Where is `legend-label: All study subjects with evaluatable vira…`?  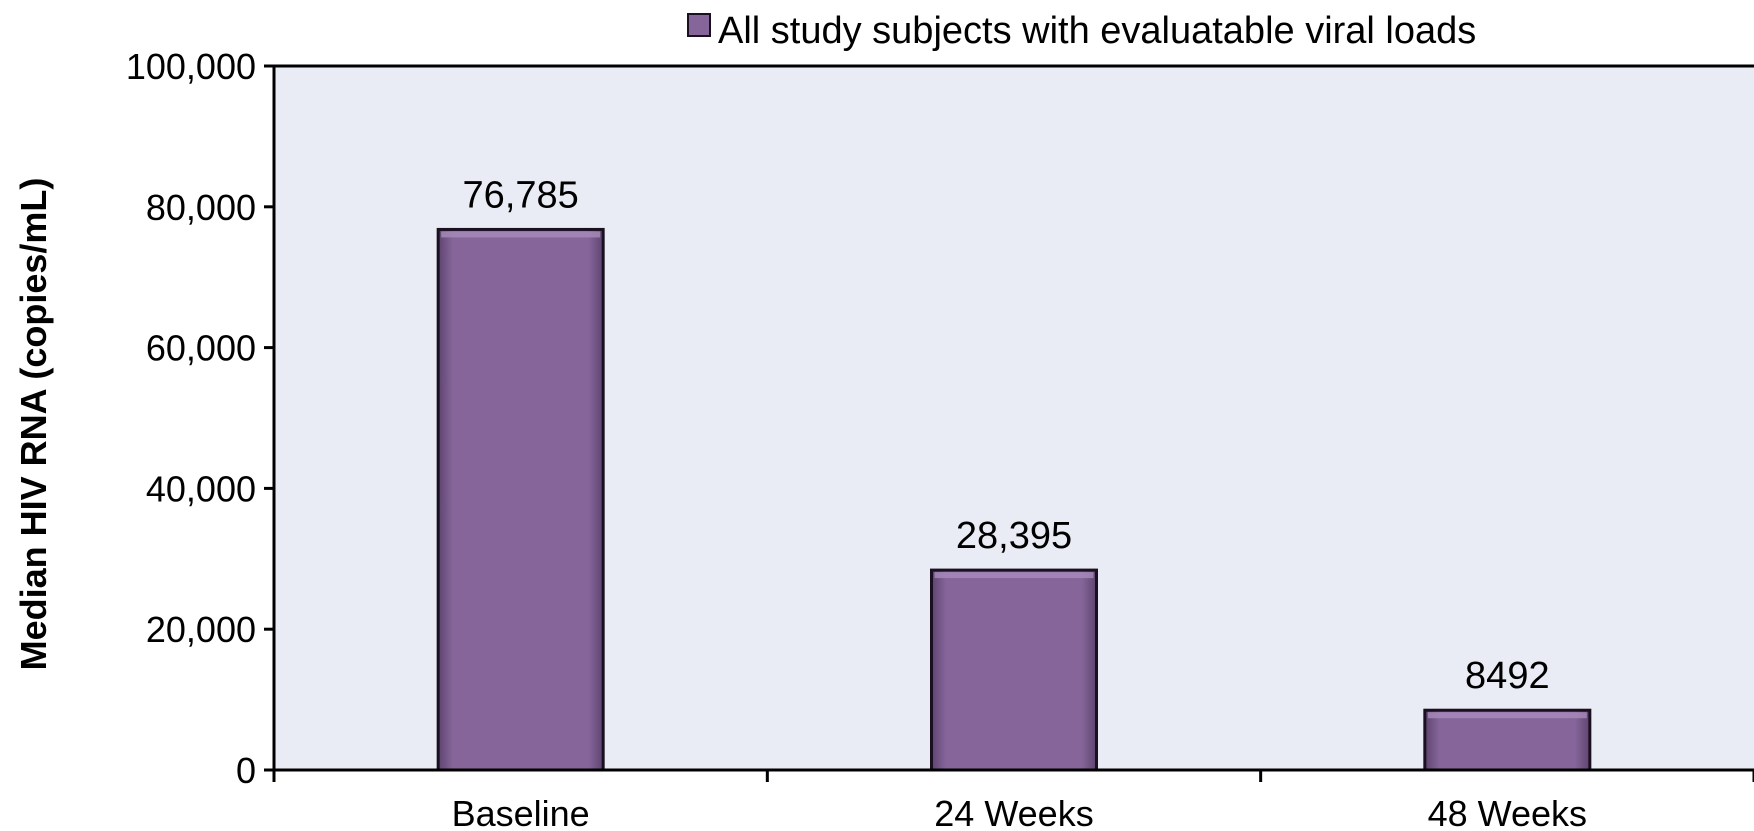 legend-label: All study subjects with evaluatable vira… is located at coordinates (1097, 31).